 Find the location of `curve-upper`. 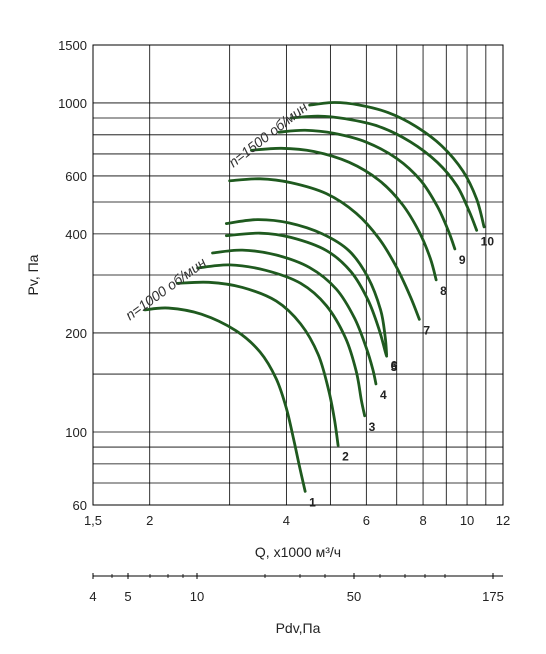

curve-upper is located at coordinates (397, 165).